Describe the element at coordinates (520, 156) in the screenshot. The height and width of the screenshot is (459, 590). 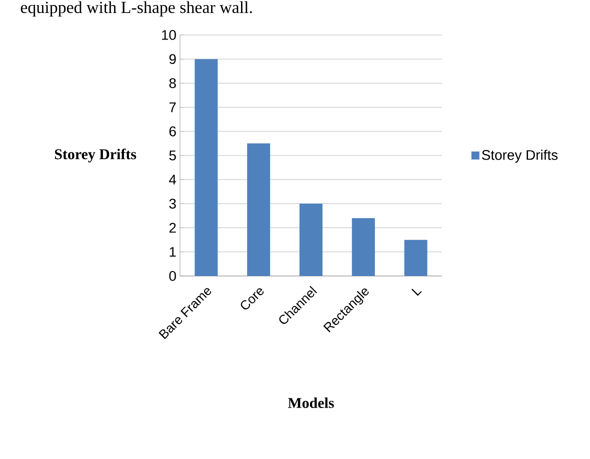
I see `legend-label: Storey Drifts` at that location.